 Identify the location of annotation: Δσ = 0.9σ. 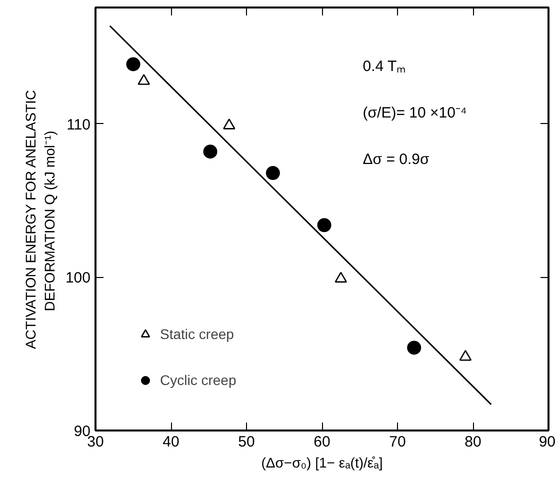
(396, 159).